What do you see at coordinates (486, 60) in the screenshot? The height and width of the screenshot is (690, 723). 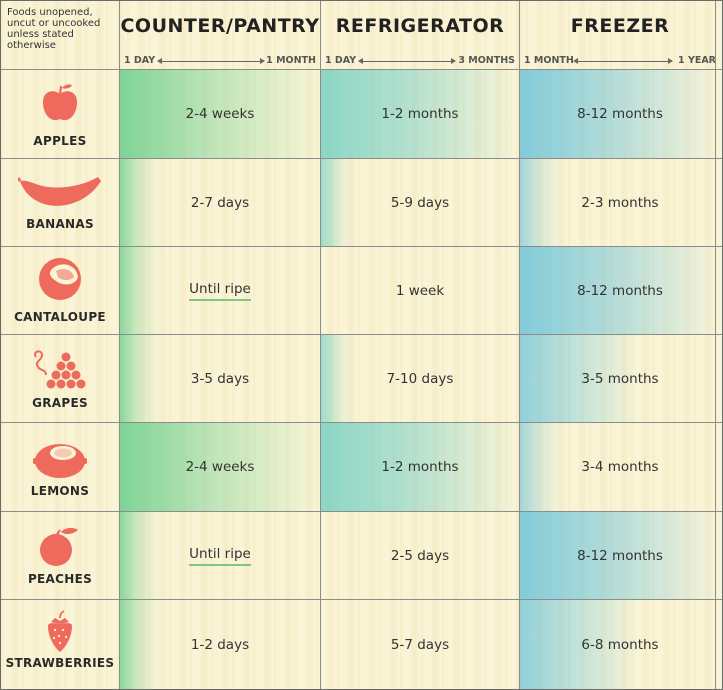 I see `scale-high: 3 MONTHS` at bounding box center [486, 60].